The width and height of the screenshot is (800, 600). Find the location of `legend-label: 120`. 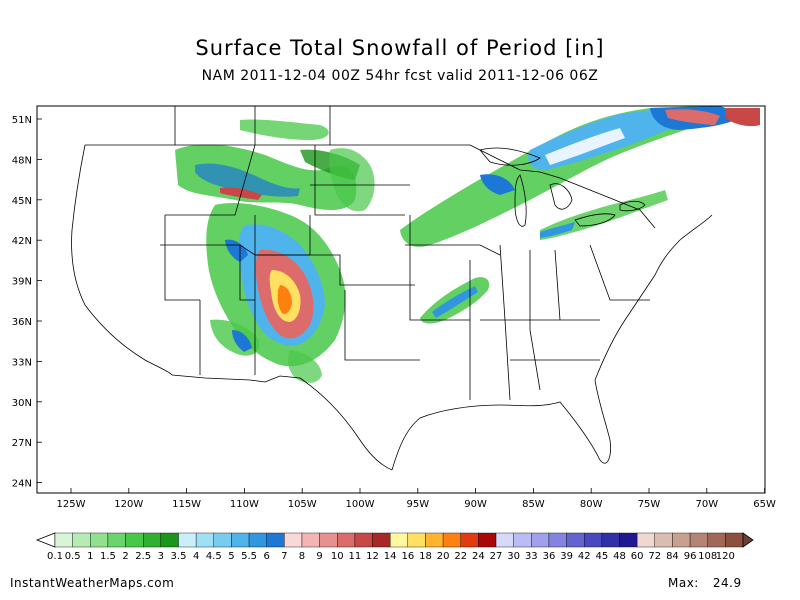

legend-label: 120 is located at coordinates (725, 556).